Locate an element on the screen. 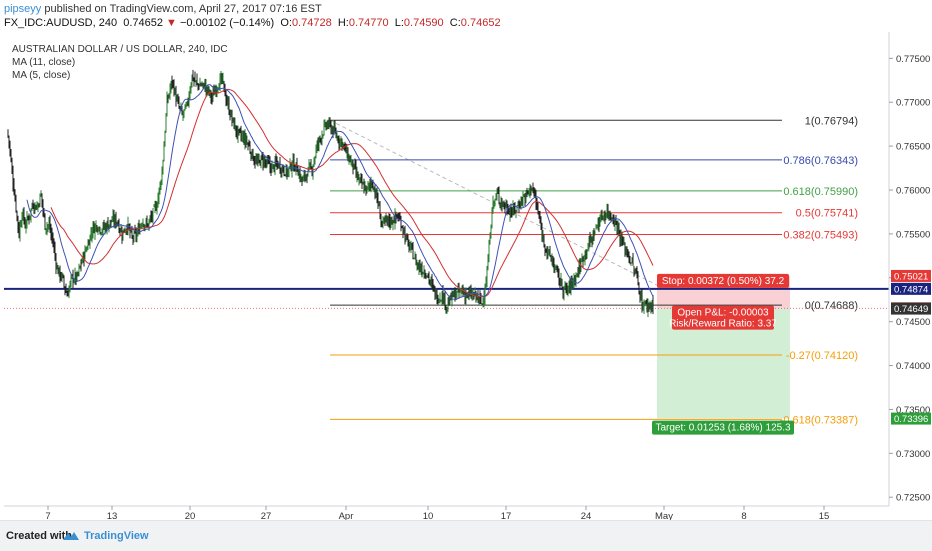 This screenshot has width=932, height=551. legend-ma11: MA (11, close) is located at coordinates (44, 62).